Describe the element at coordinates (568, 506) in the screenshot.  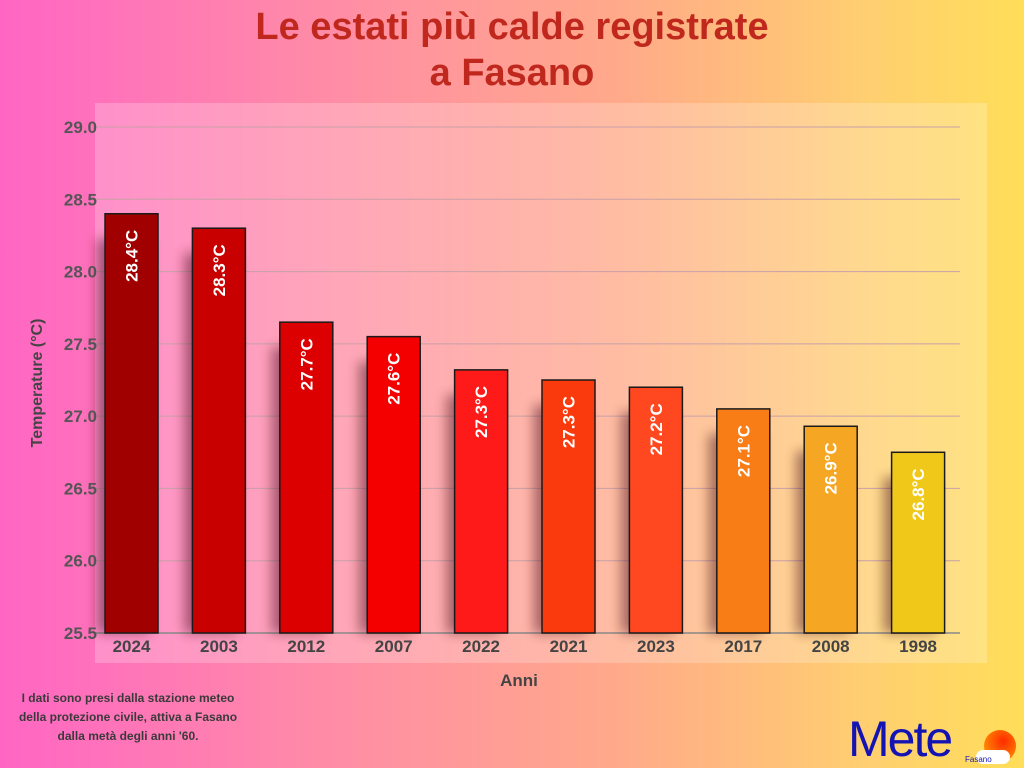
I see `bar-2021` at that location.